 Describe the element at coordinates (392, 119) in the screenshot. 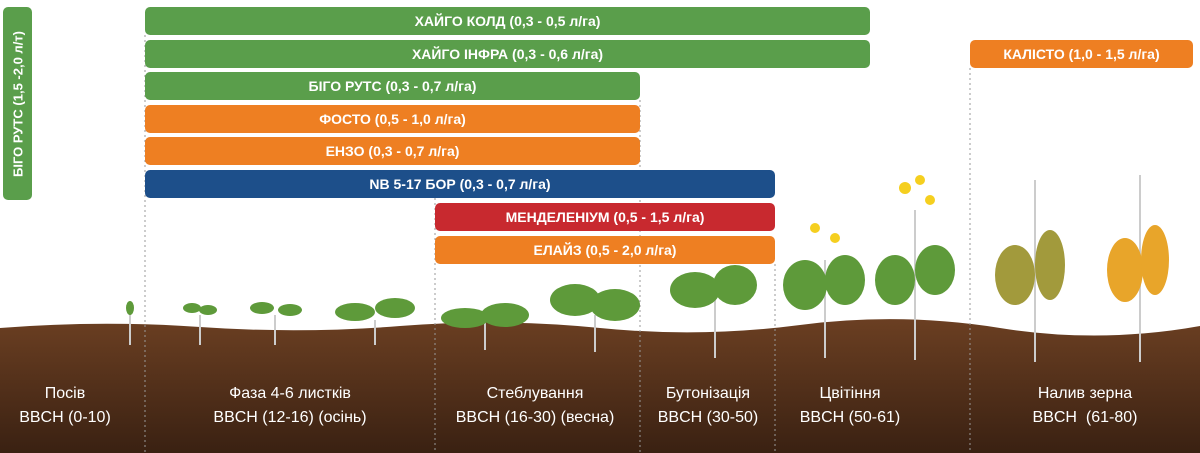

I see `product-bar: ФОСТО (0,5 - 1,0 л/га)` at that location.